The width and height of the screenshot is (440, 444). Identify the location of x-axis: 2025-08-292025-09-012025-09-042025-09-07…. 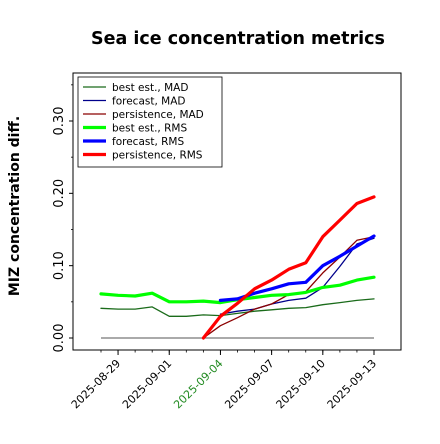
(224, 380).